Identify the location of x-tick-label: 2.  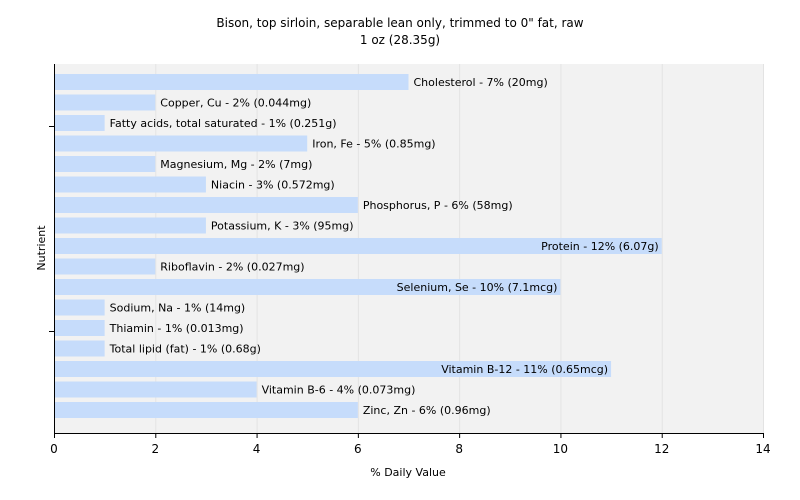
(155, 449).